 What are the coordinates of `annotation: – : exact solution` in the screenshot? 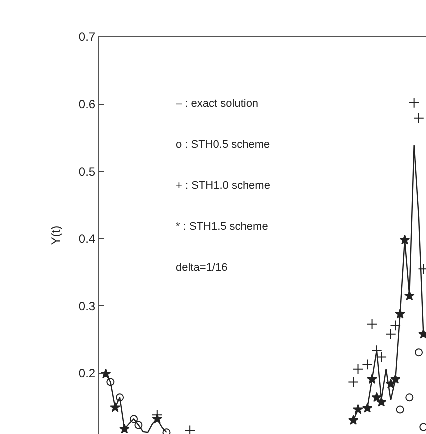 It's located at (217, 104).